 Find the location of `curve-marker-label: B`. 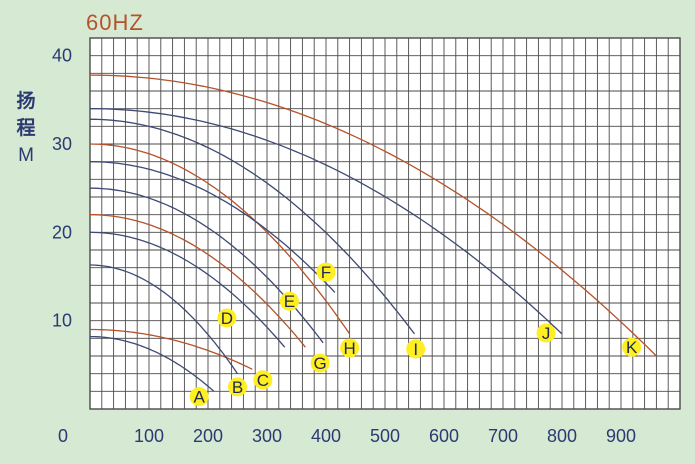

curve-marker-label: B is located at coordinates (237, 387).